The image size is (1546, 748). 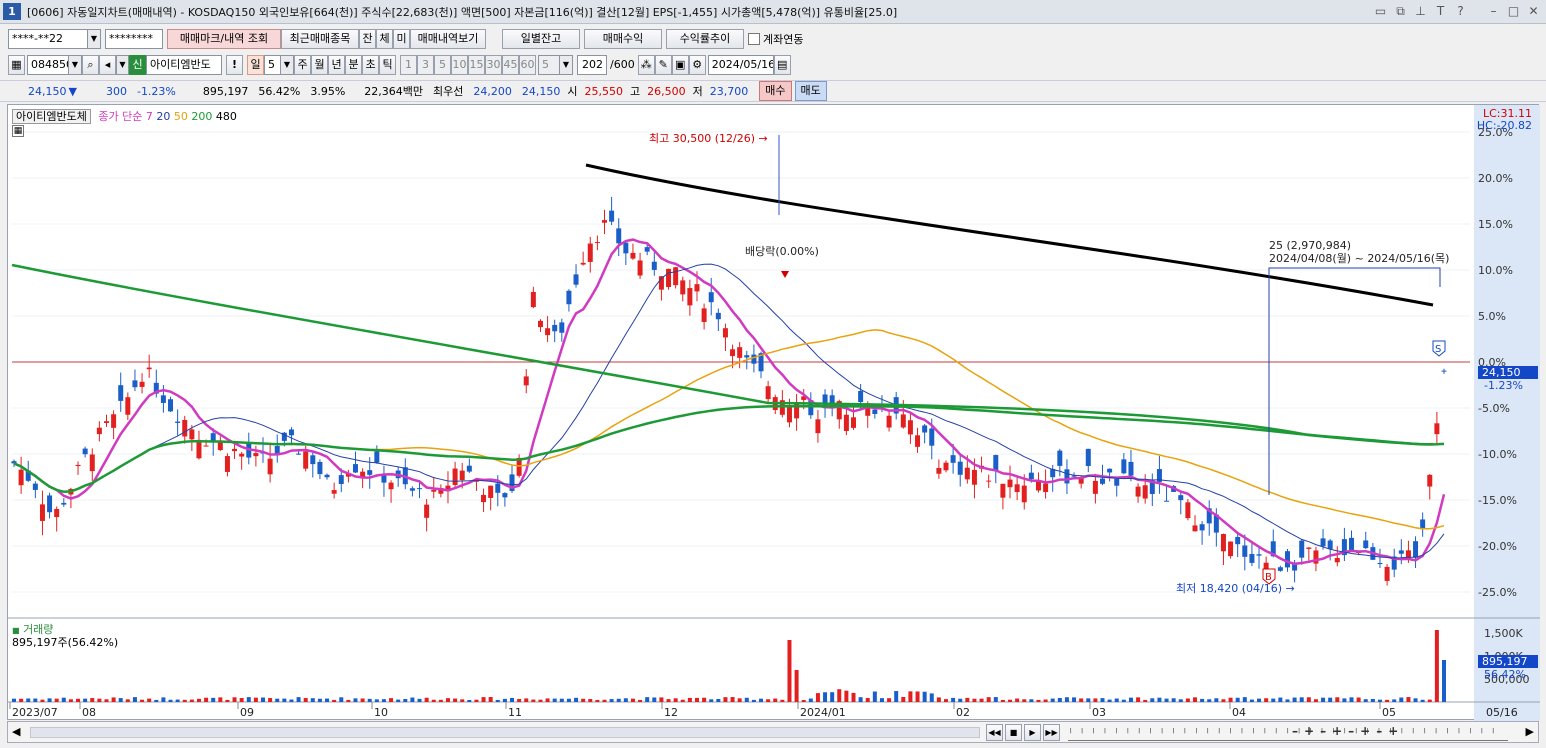 What do you see at coordinates (320, 38) in the screenshot?
I see `recent-trades-button: 최근매매종목` at bounding box center [320, 38].